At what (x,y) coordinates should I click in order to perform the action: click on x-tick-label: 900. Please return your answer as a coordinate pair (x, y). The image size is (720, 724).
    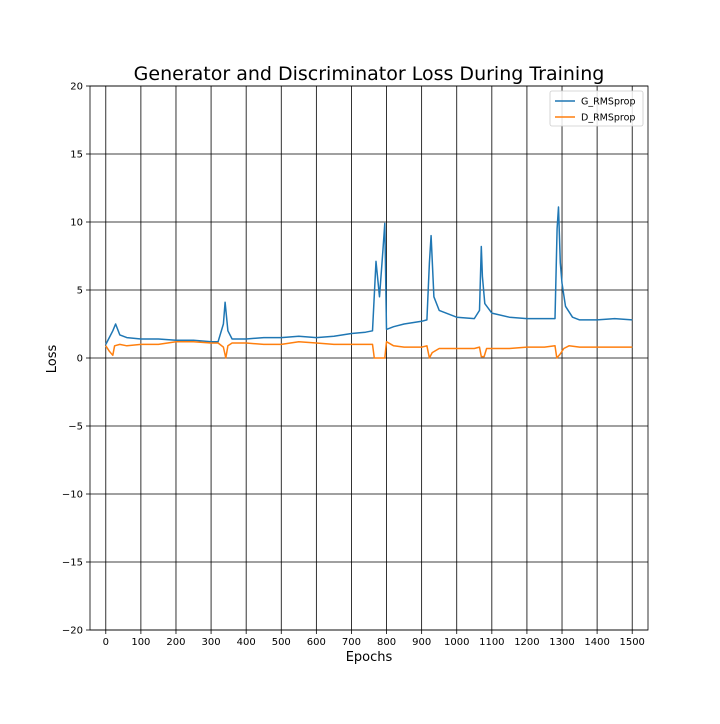
    Looking at the image, I should click on (421, 642).